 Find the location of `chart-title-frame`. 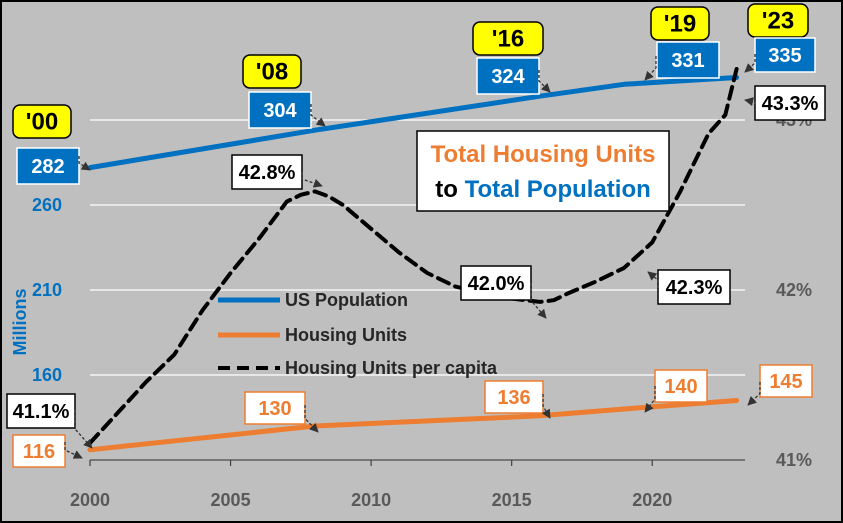

chart-title-frame is located at coordinates (543, 171).